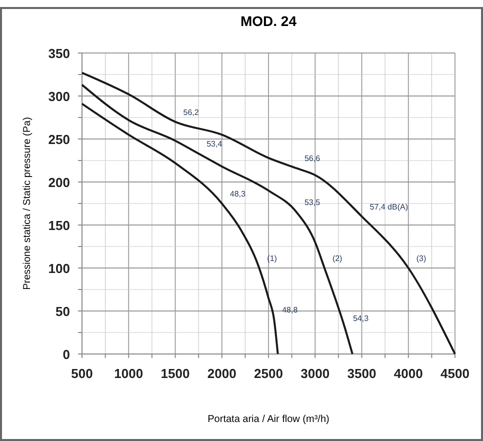 Image resolution: width=483 pixels, height=441 pixels. Describe the element at coordinates (82, 373) in the screenshot. I see `x-tick-label: 500` at that location.